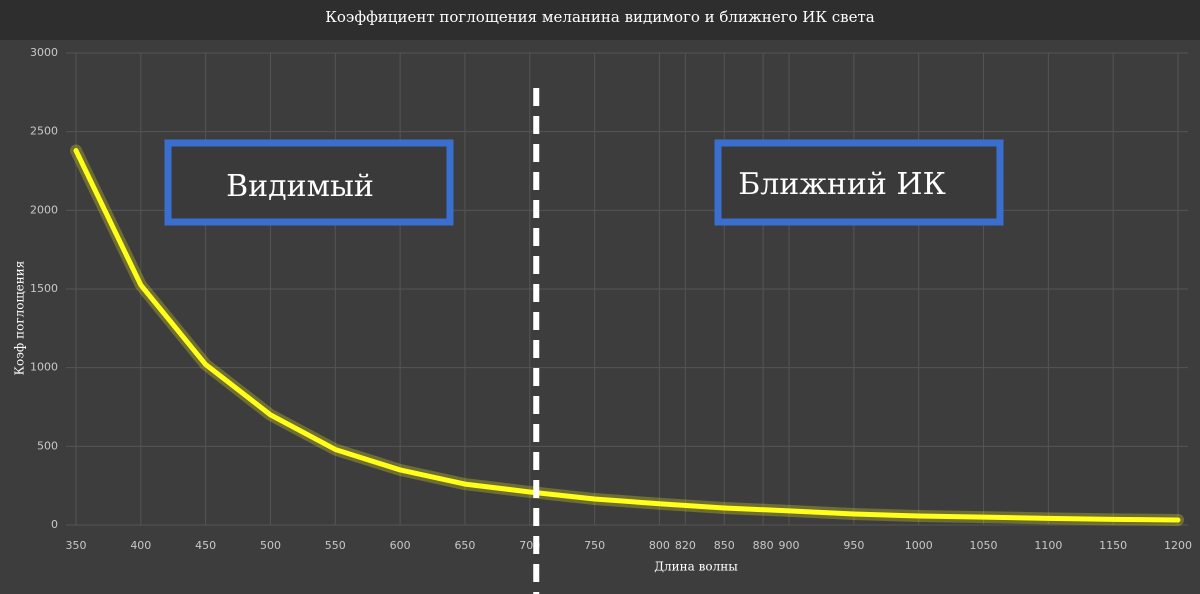 This screenshot has width=1200, height=594. What do you see at coordinates (1113, 545) in the screenshot?
I see `x-tick-label: 1150` at bounding box center [1113, 545].